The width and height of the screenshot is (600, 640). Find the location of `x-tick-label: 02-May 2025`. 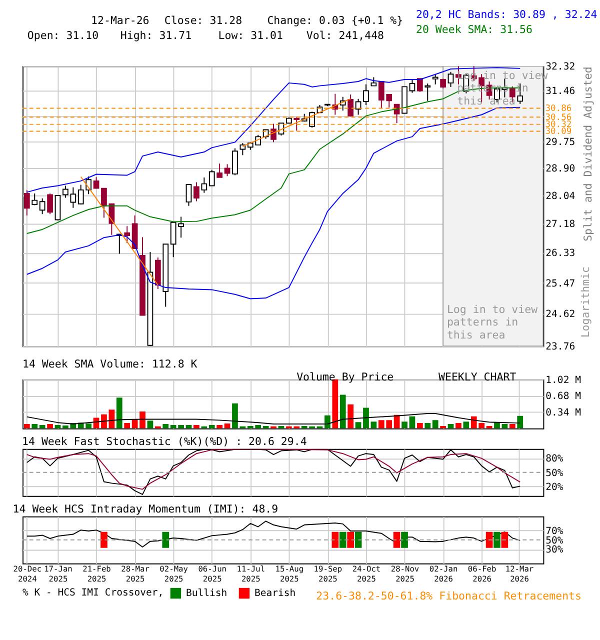

x-tick-label: 02-May 2025 is located at coordinates (174, 574).